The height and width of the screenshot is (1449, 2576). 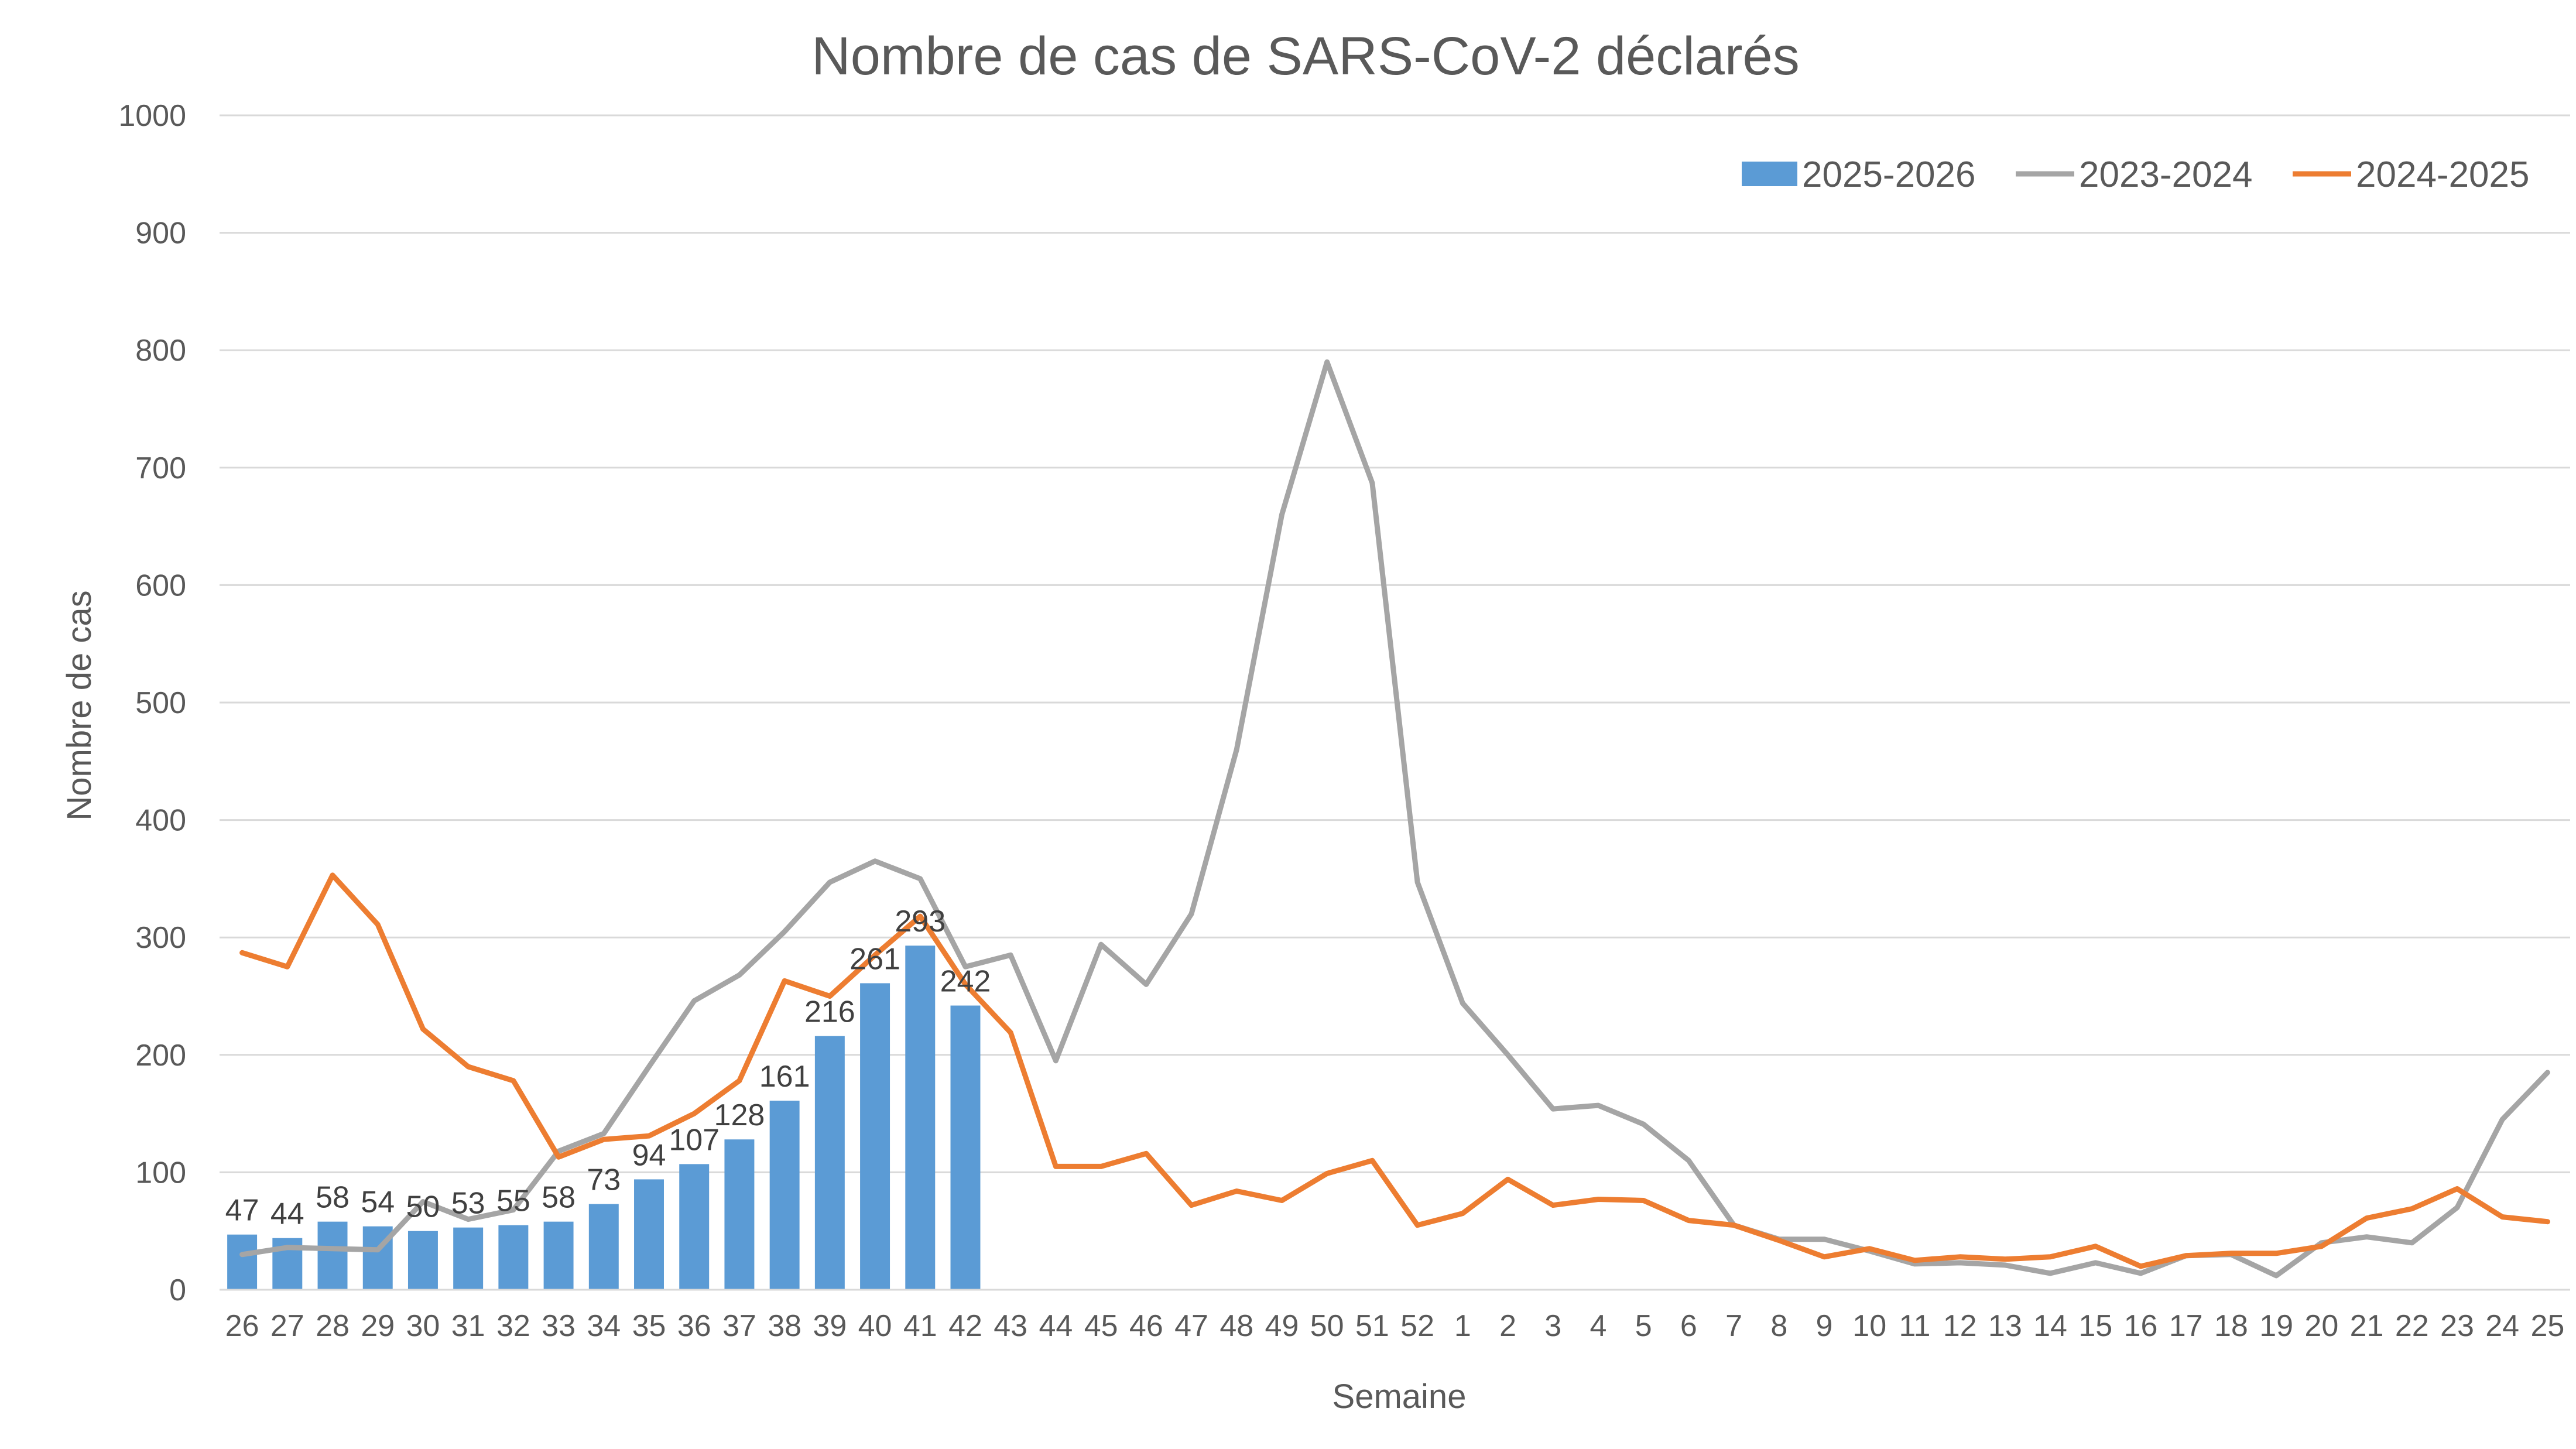 I want to click on y-tick-label-400: 400, so click(x=160, y=821).